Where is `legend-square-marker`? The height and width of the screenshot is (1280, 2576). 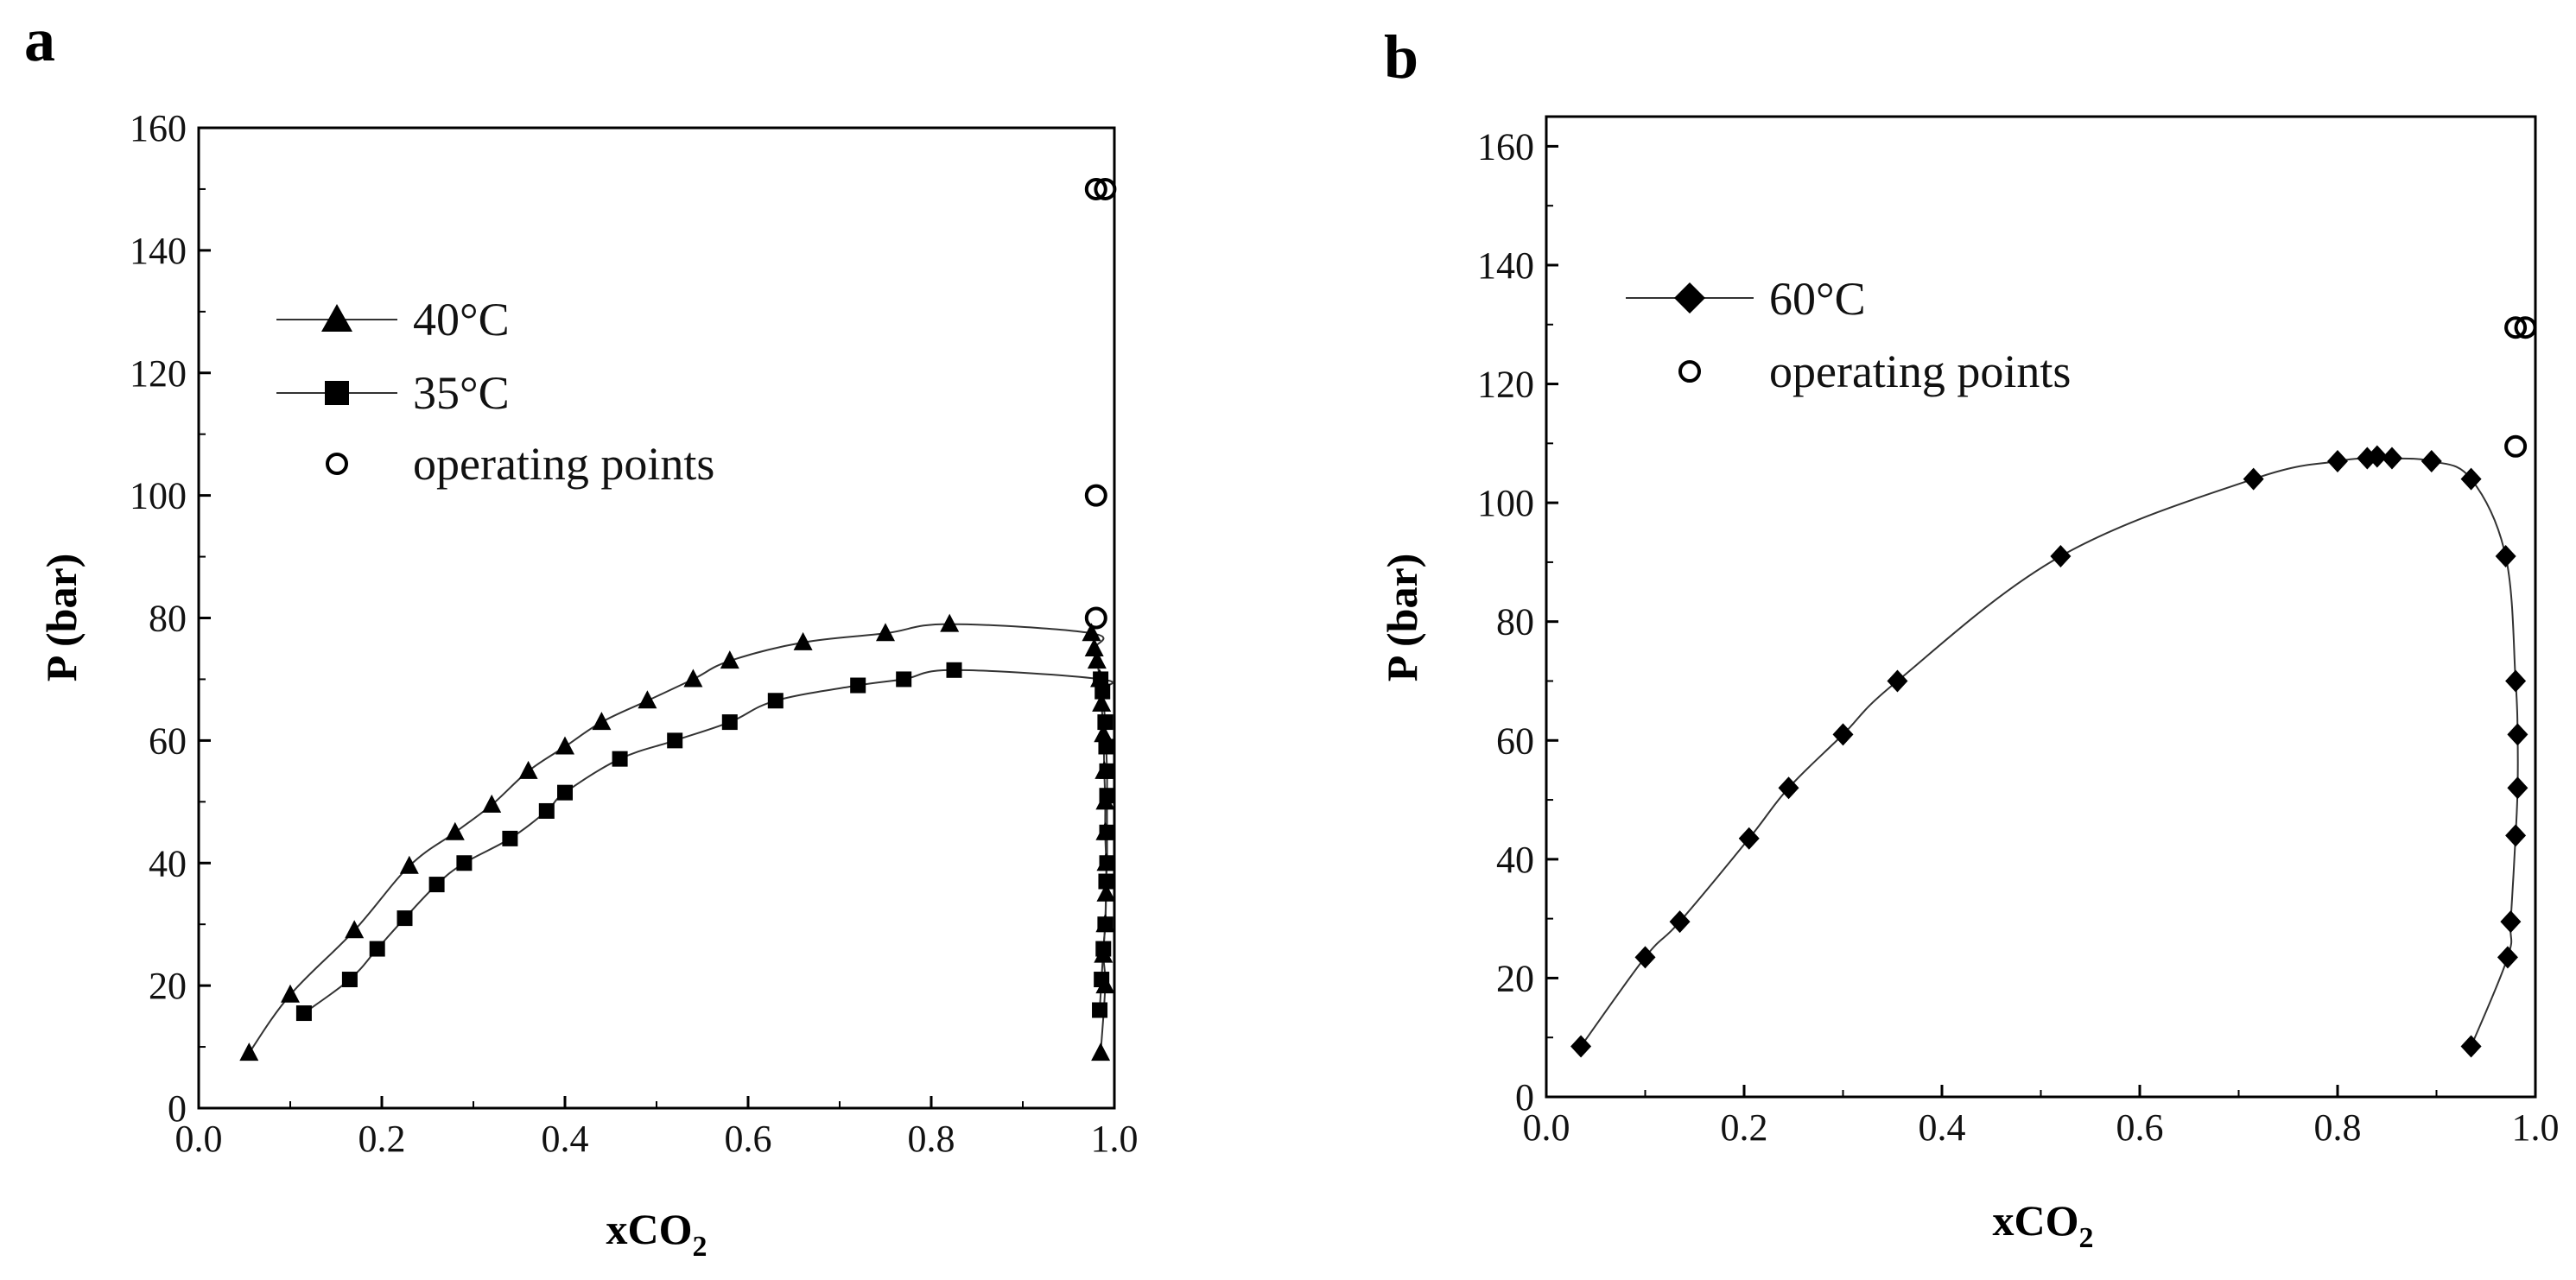 legend-square-marker is located at coordinates (337, 393).